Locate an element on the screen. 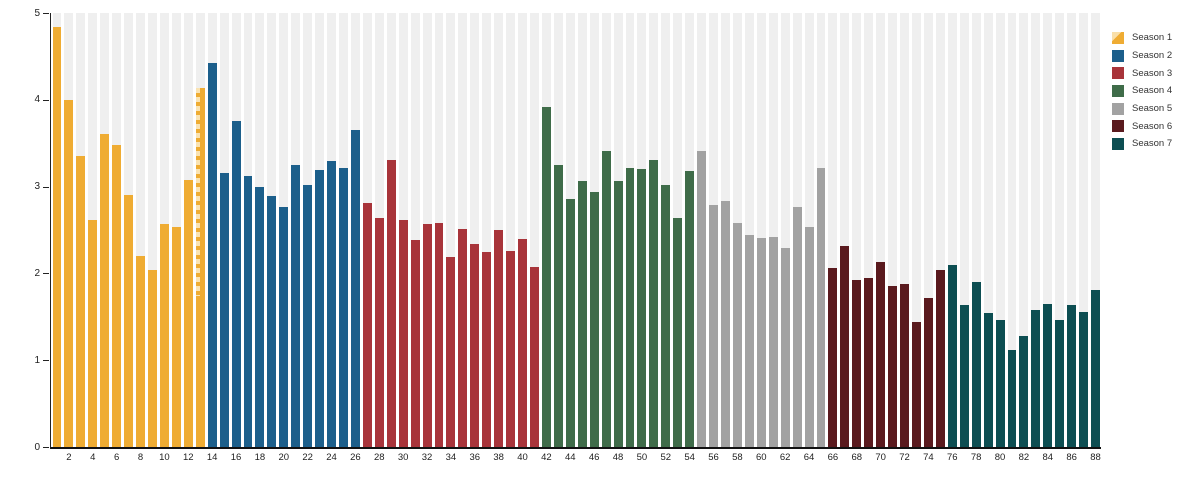 This screenshot has width=1194, height=500. bar-slot: 46 is located at coordinates (594, 238).